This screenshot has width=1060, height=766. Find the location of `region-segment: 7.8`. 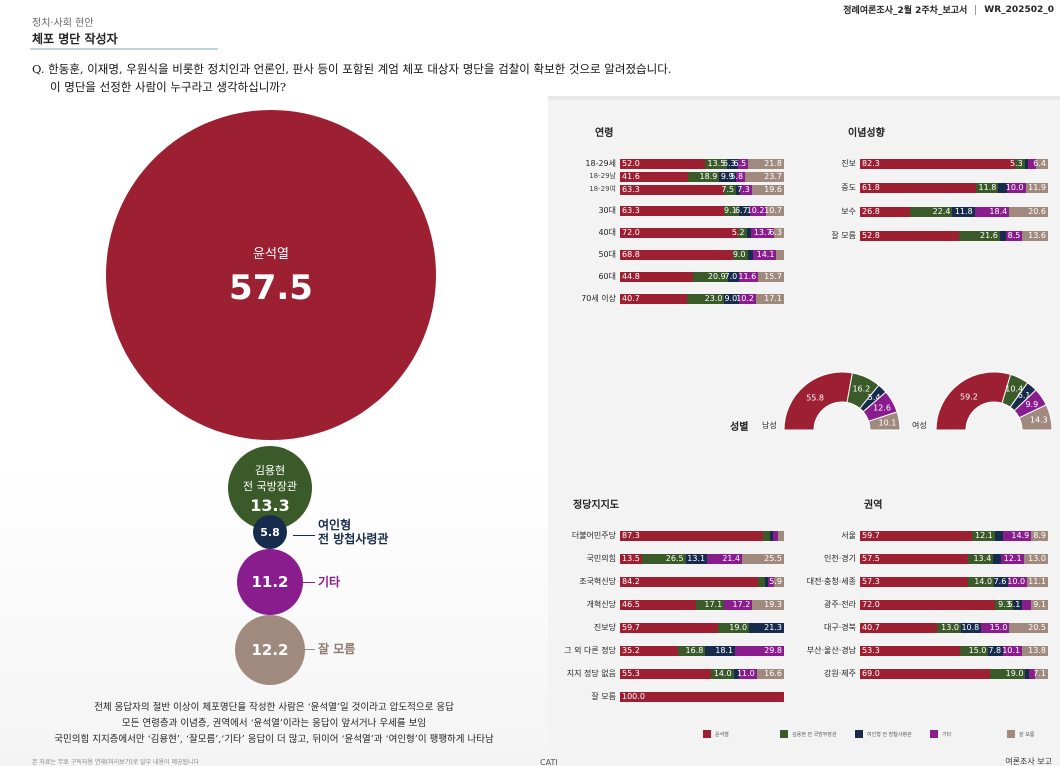

region-segment: 7.8 is located at coordinates (996, 651).